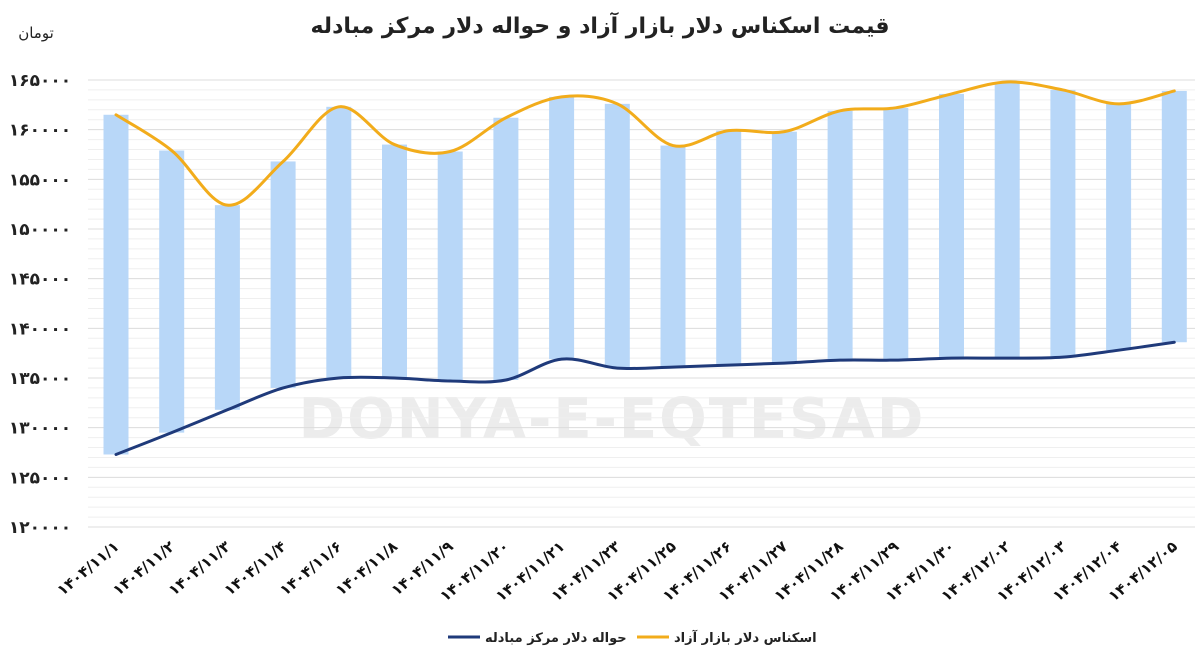  Describe the element at coordinates (36, 33) in the screenshot. I see `y-axis-unit: تومان` at that location.